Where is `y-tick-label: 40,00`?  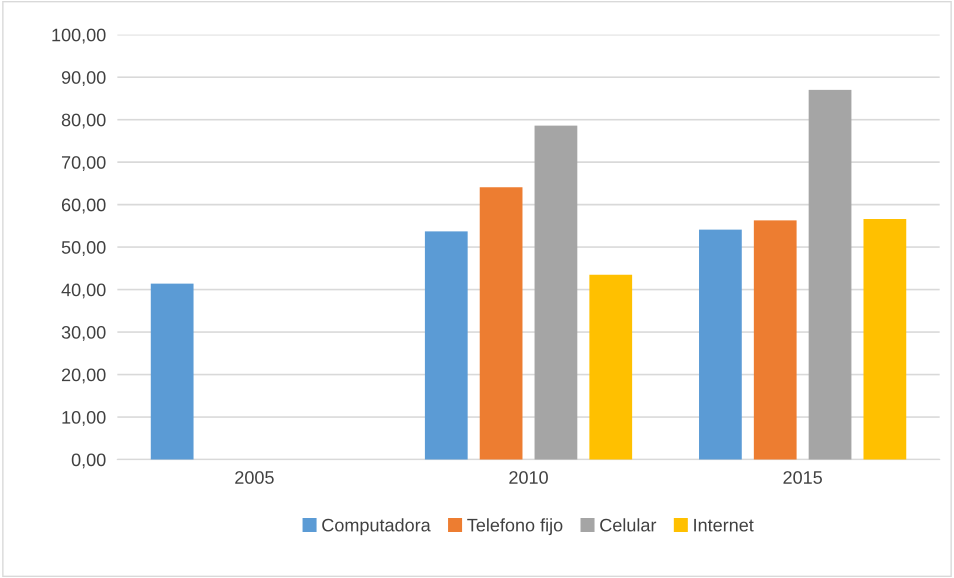 y-tick-label: 40,00 is located at coordinates (83, 291).